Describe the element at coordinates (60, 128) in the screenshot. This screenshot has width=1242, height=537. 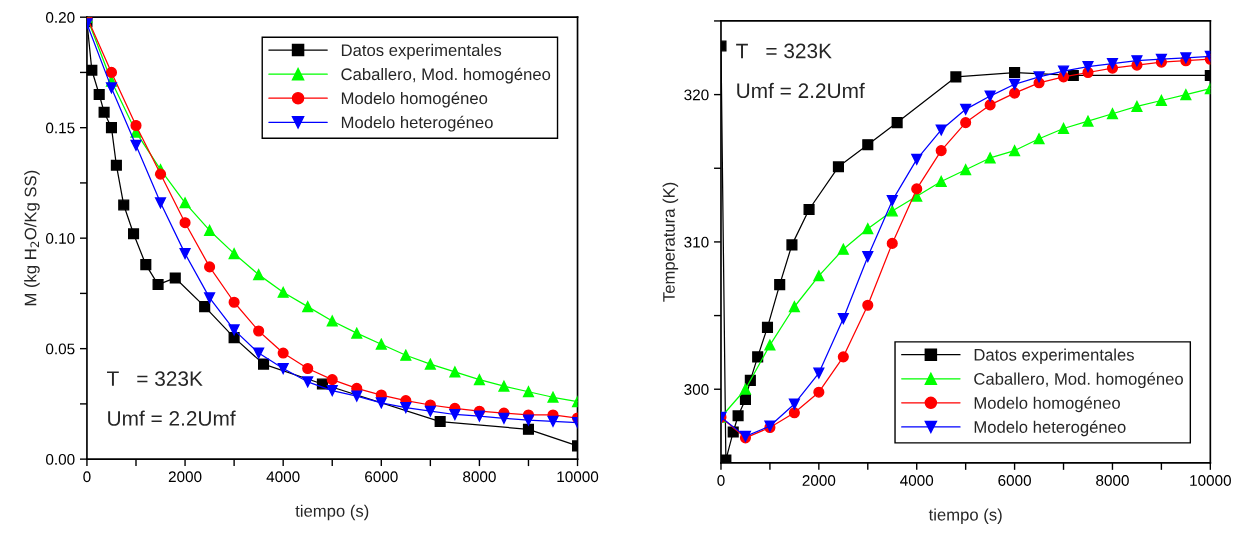
I see `y-tick-label: 0.15` at that location.